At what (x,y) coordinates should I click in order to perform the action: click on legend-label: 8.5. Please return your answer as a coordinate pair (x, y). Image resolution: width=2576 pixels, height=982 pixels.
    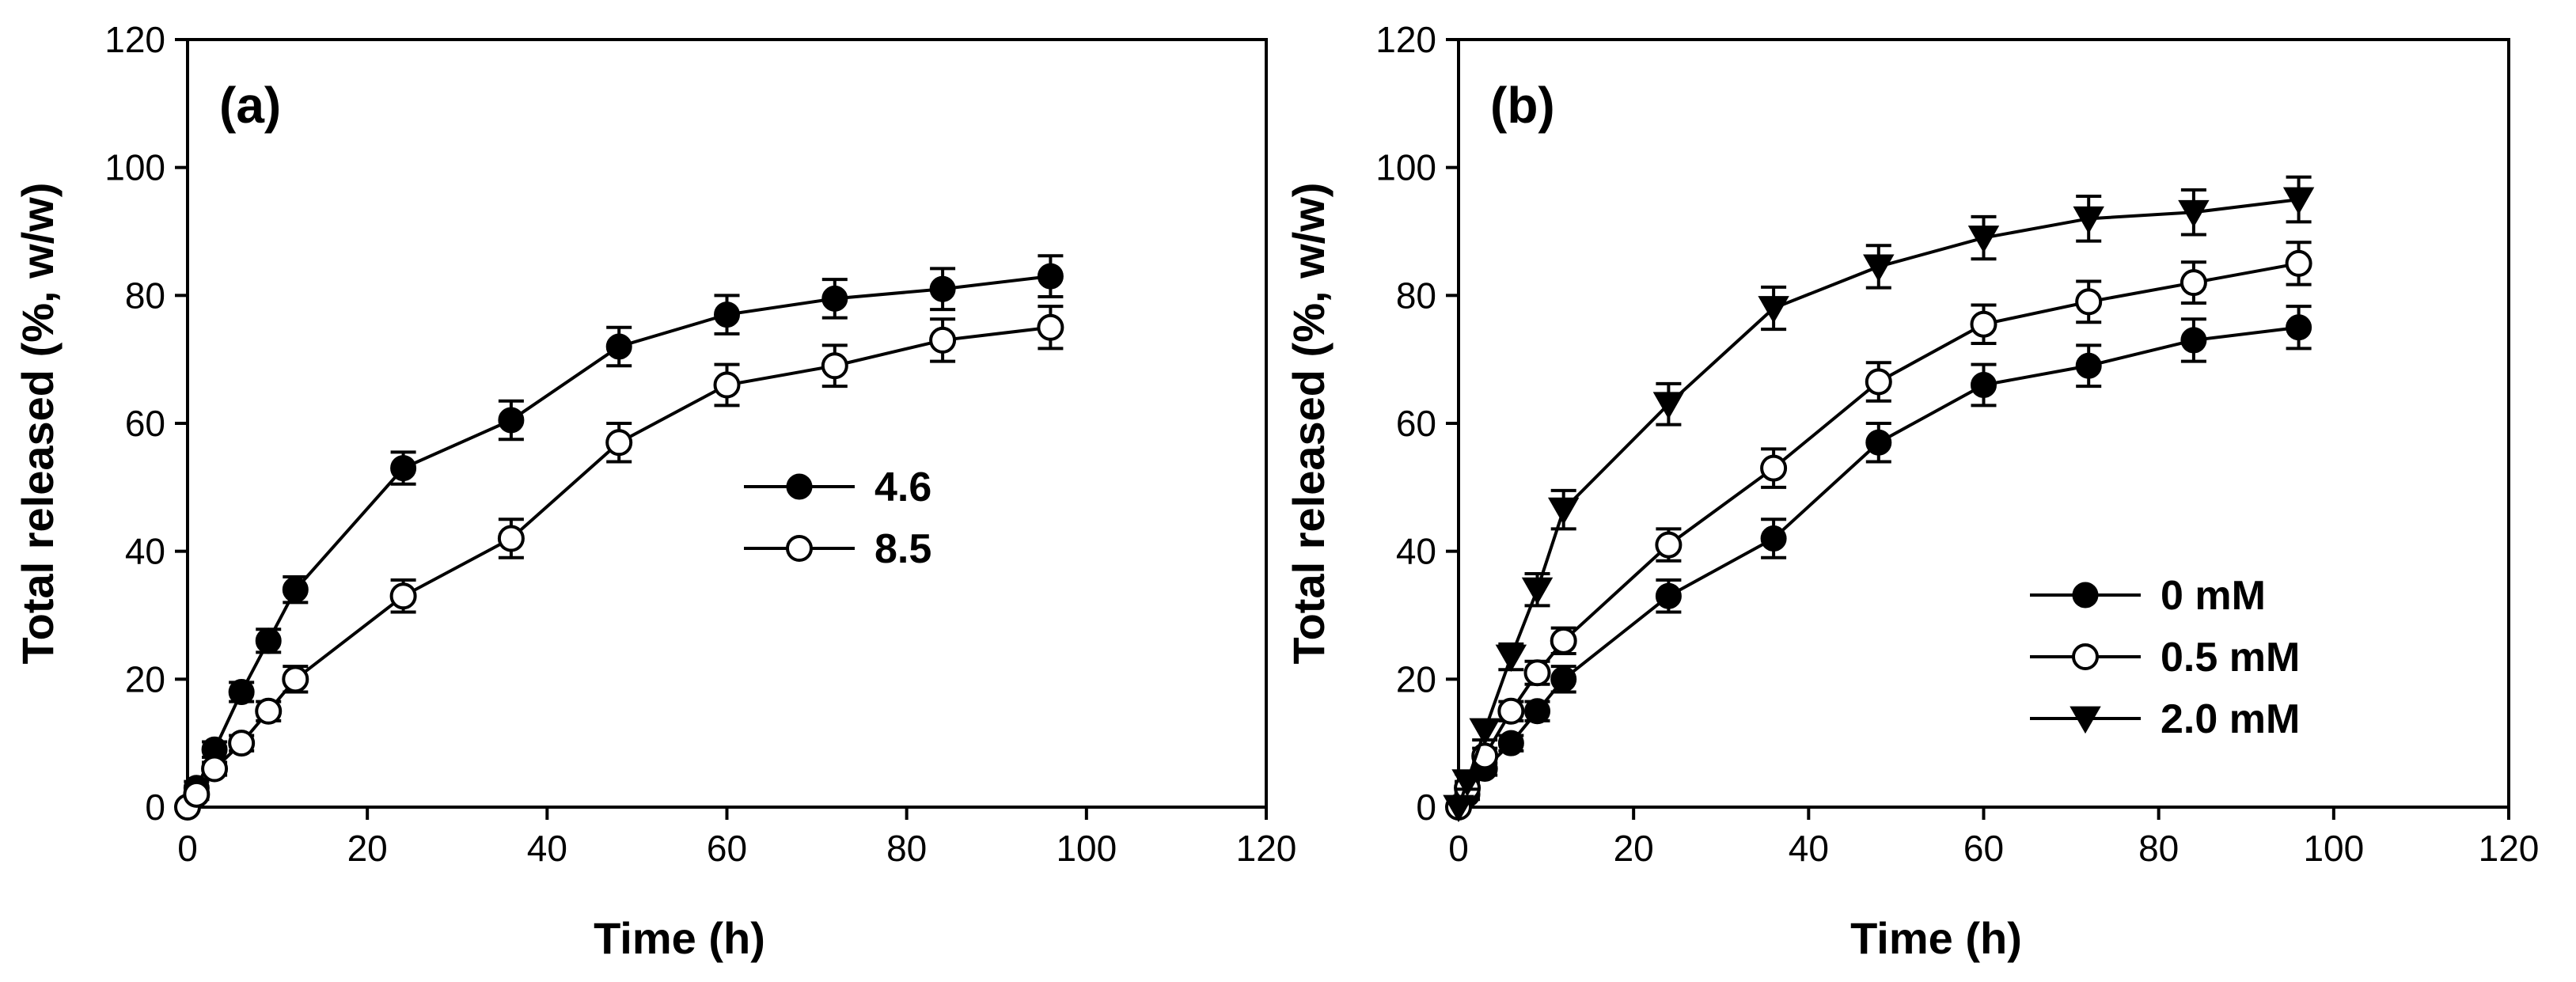
    Looking at the image, I should click on (902, 549).